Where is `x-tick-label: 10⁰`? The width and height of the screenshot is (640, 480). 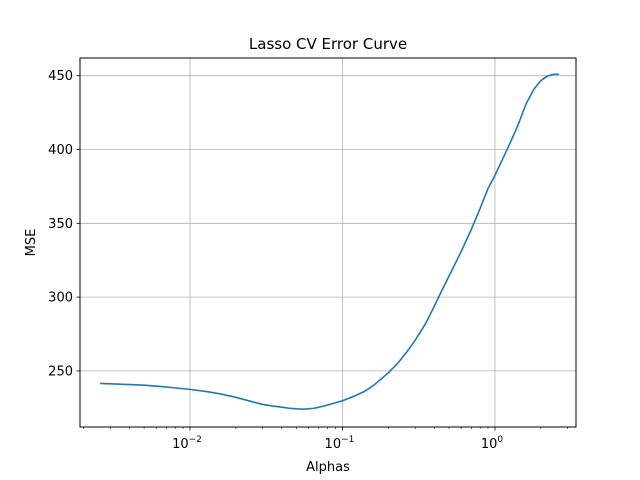
x-tick-label: 10⁰ is located at coordinates (492, 443).